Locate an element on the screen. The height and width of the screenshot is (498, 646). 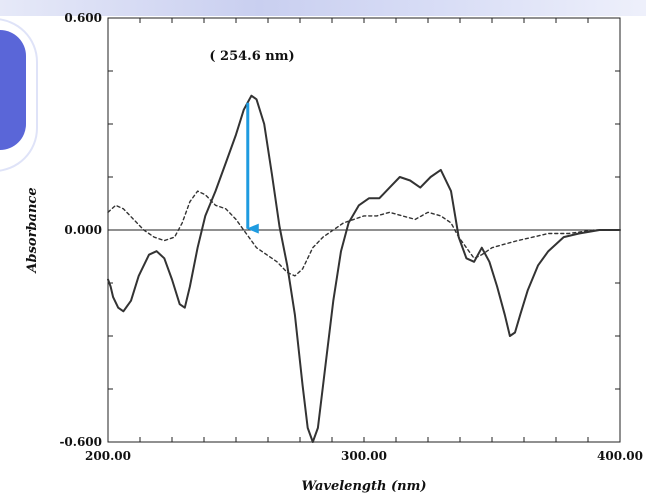
annotation-group: ( 254.6 nm) is located at coordinates (252, 141).